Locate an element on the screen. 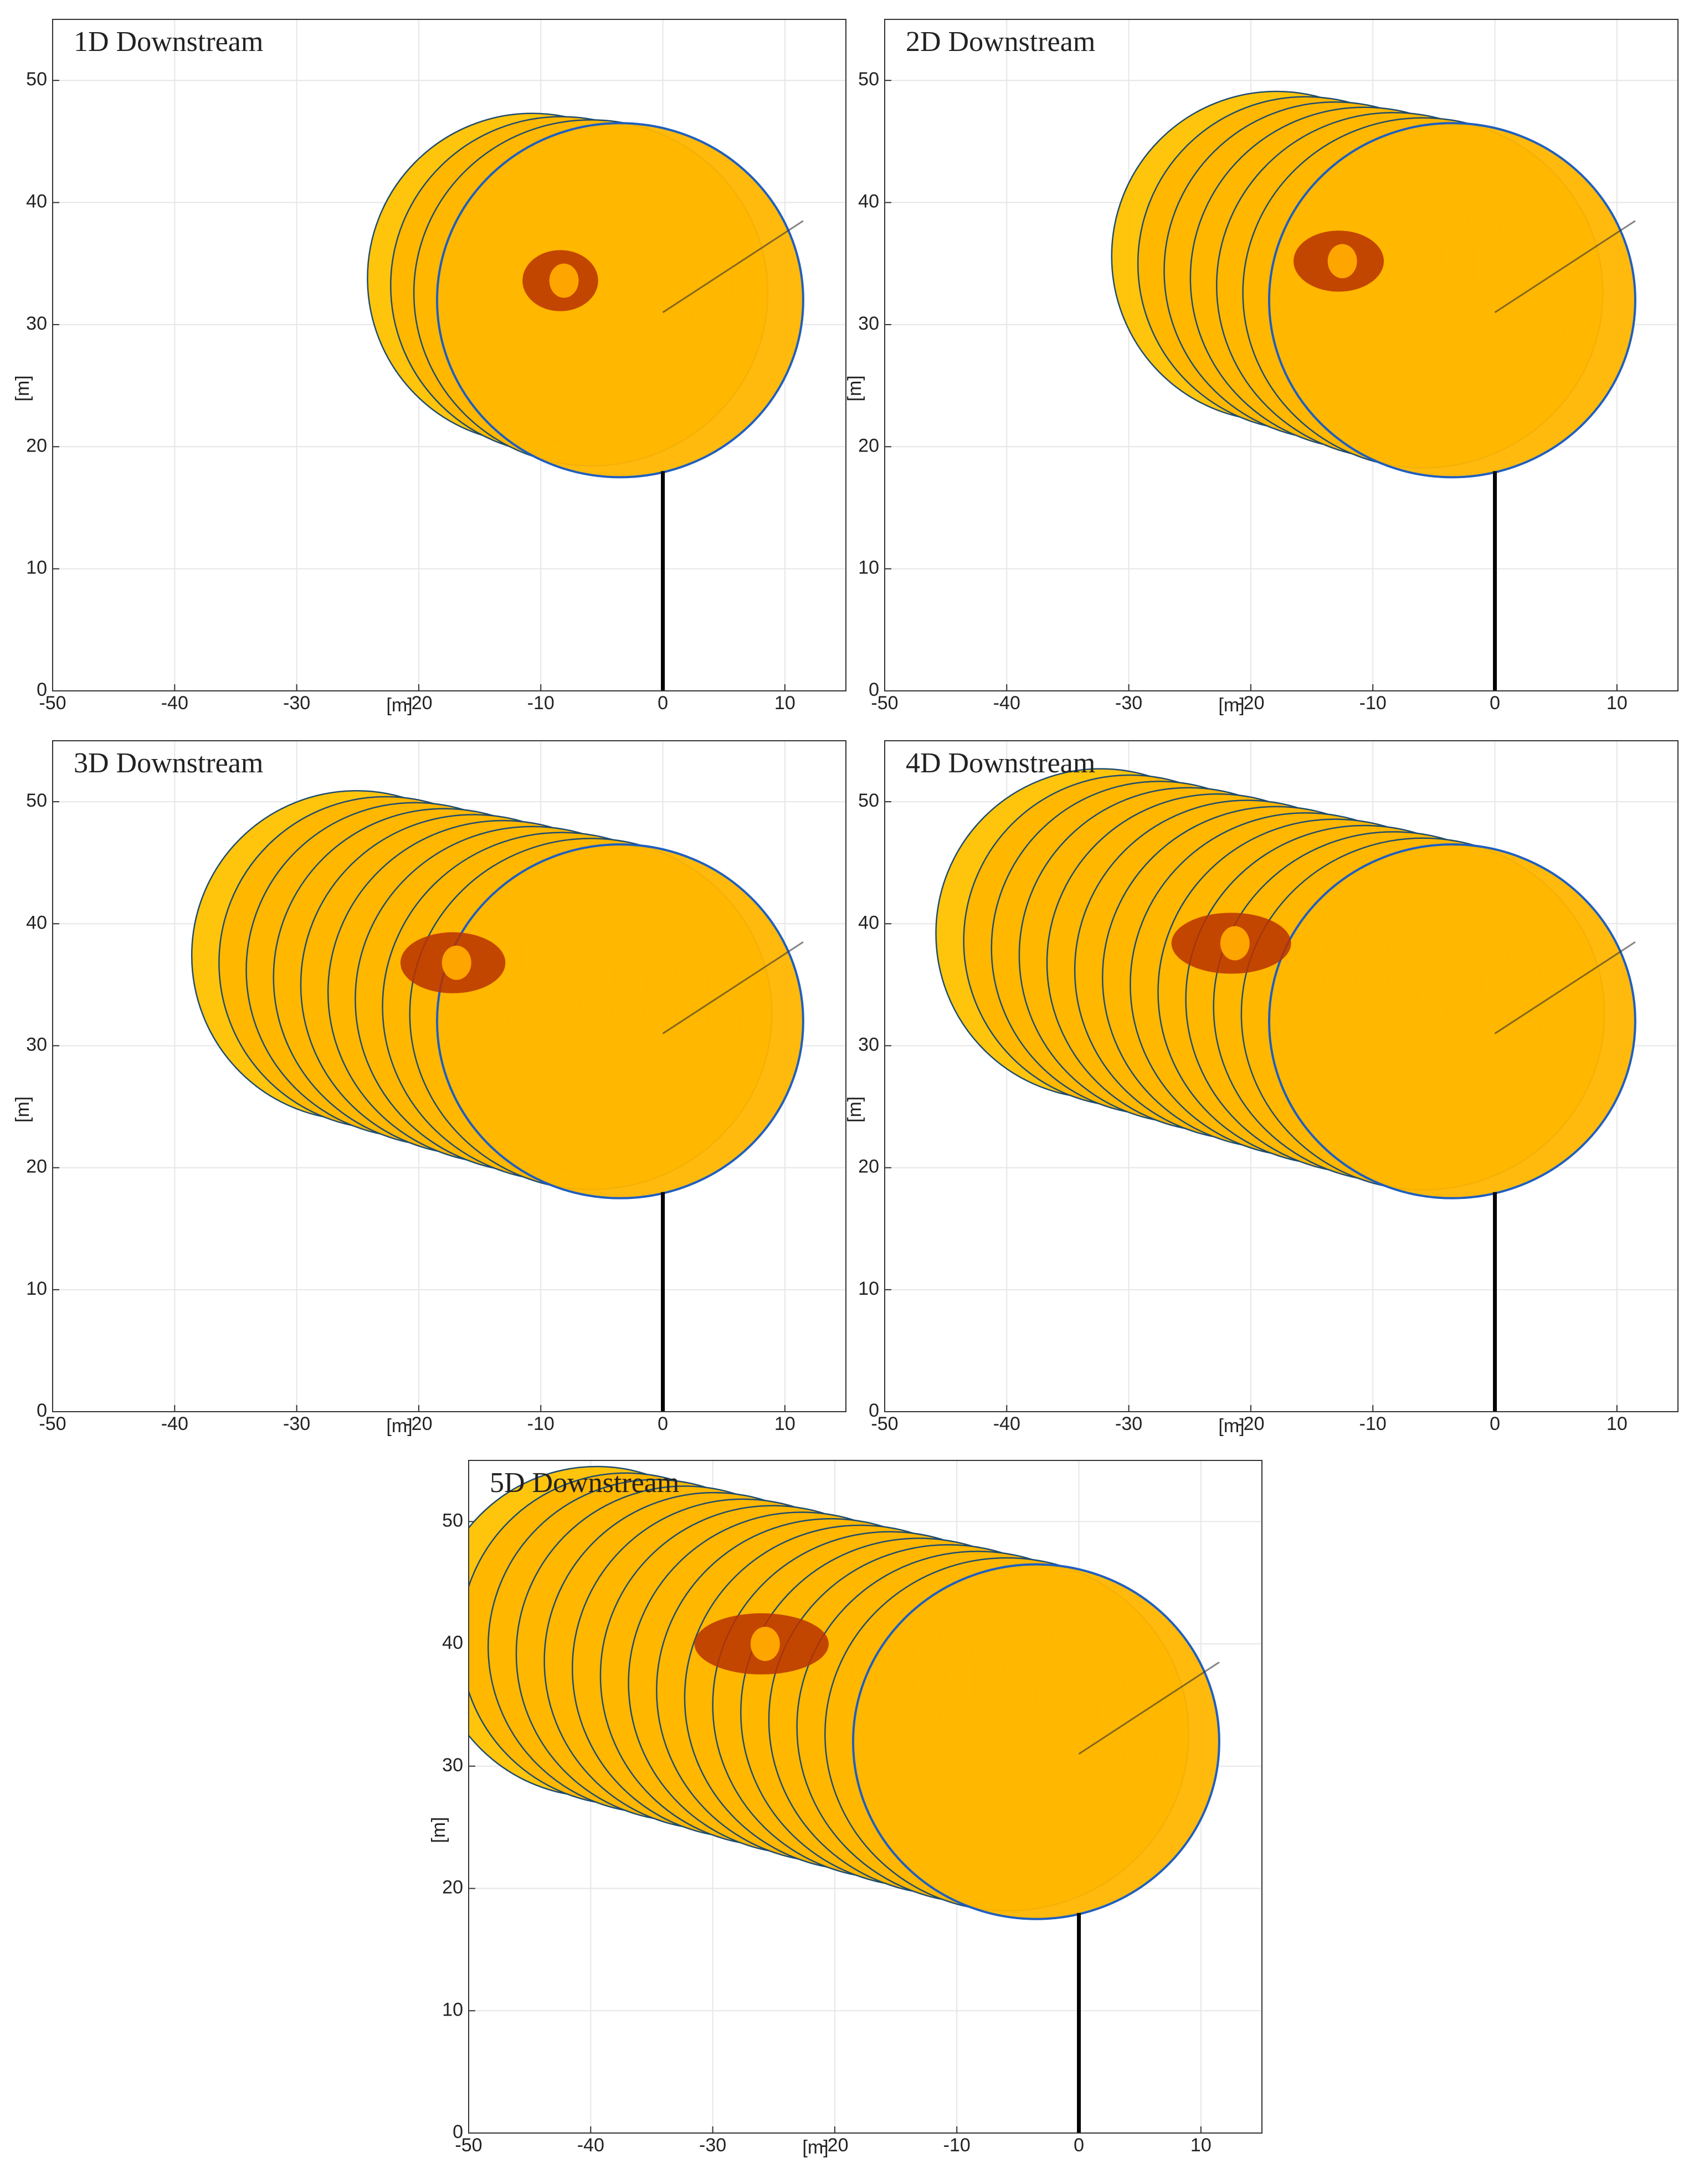 The width and height of the screenshot is (1704, 2184). chart-title: 2D Downstream is located at coordinates (1000, 42).